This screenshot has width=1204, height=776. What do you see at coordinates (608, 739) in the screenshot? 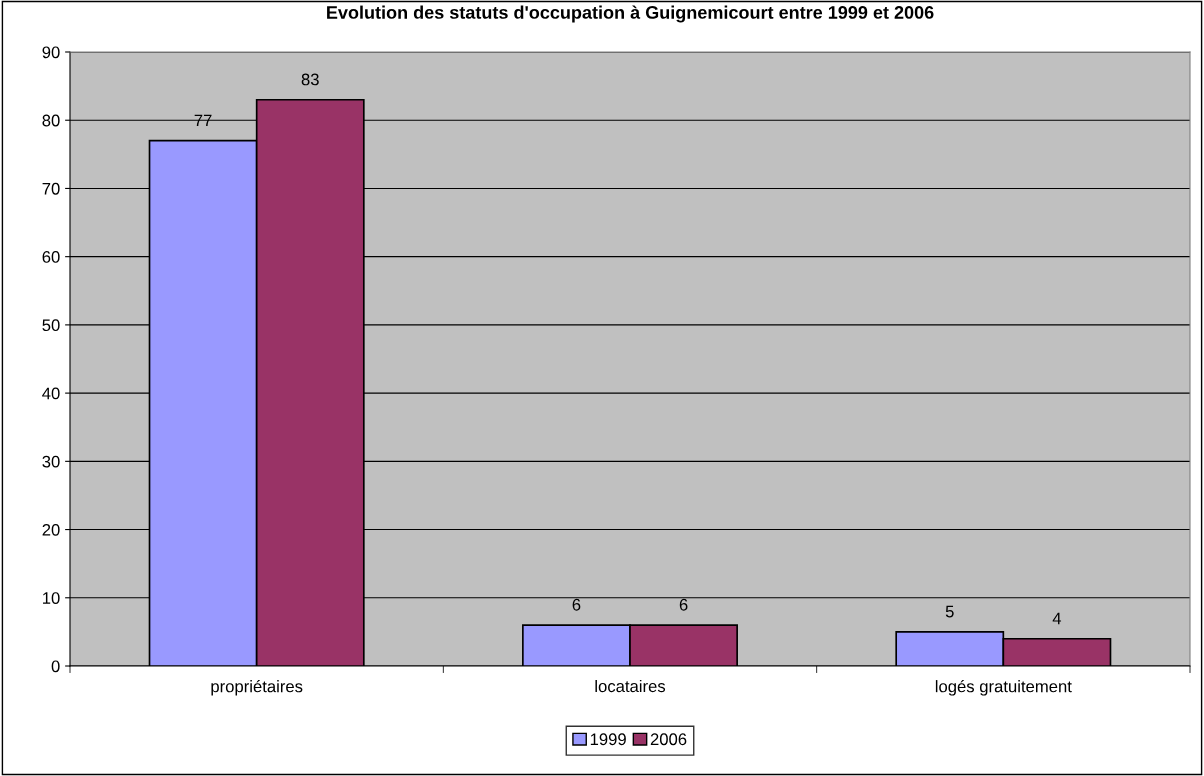
I see `legend-label: 1999` at bounding box center [608, 739].